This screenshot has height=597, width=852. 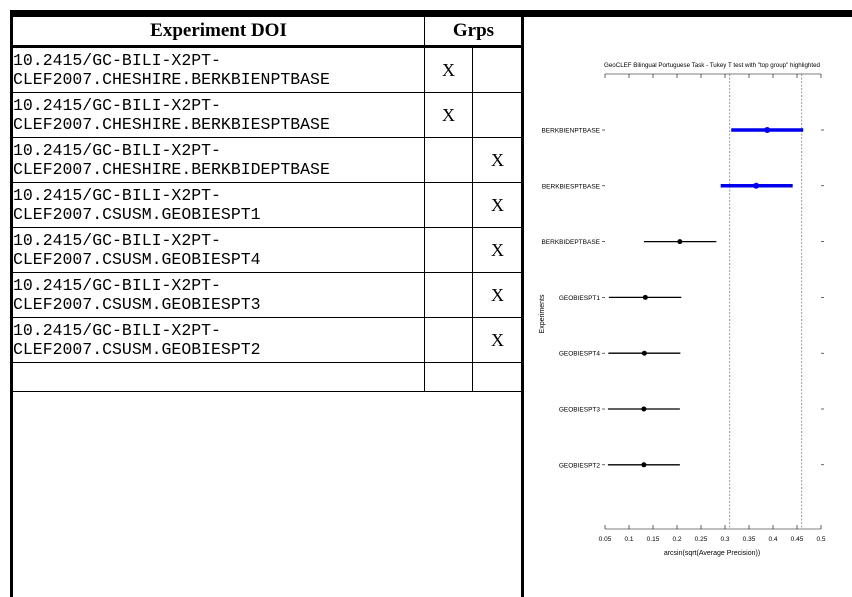 What do you see at coordinates (676, 539) in the screenshot?
I see `x-tick-label: 0.2` at bounding box center [676, 539].